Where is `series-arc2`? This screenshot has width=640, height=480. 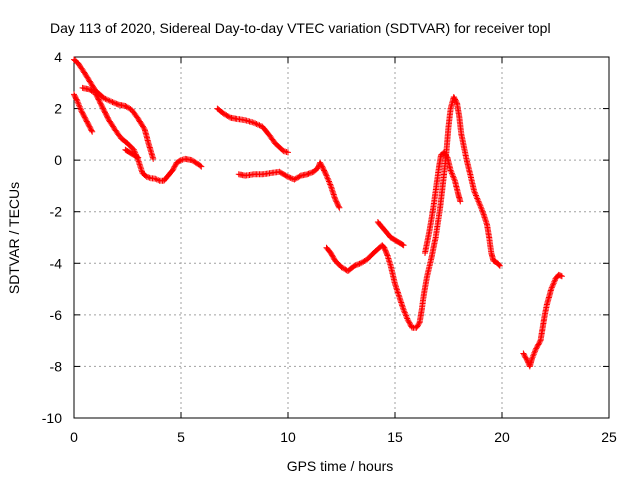
series-arc2 is located at coordinates (83, 113).